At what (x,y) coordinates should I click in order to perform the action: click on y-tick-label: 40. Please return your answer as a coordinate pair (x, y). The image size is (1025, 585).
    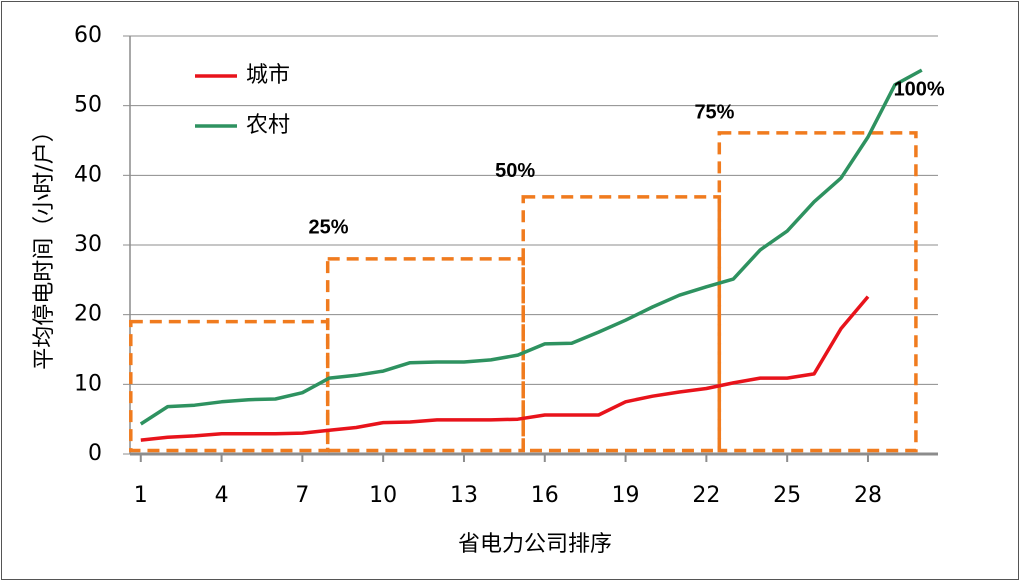
    Looking at the image, I should click on (88, 174).